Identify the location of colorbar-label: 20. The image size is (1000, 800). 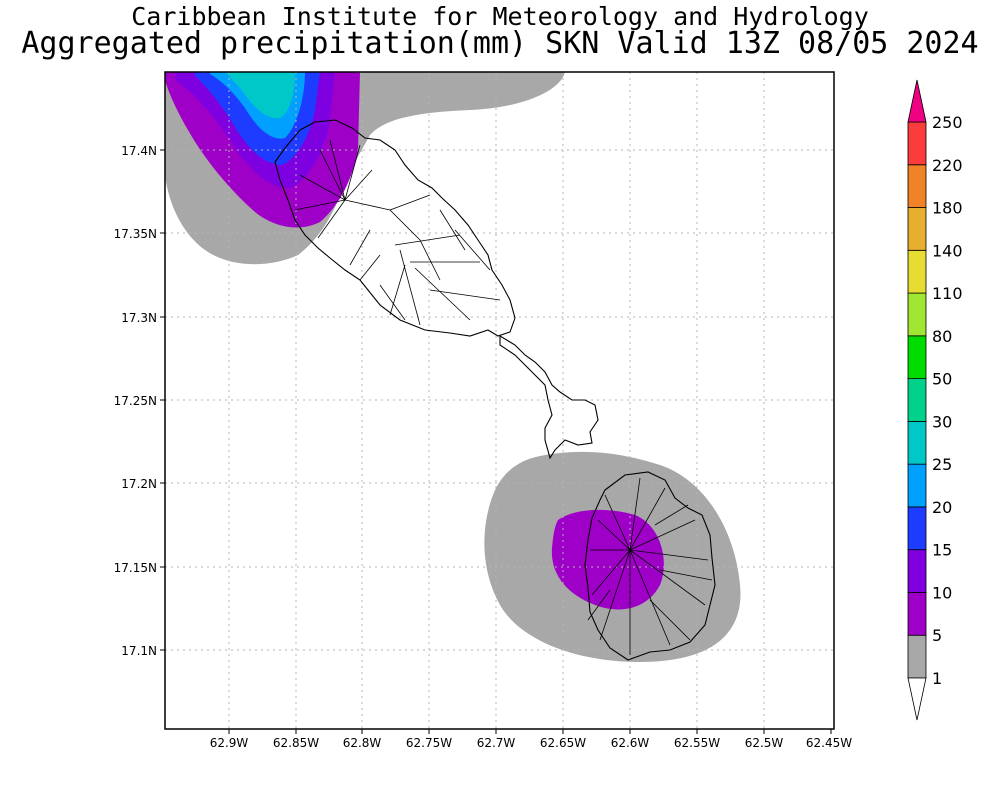
(942, 507).